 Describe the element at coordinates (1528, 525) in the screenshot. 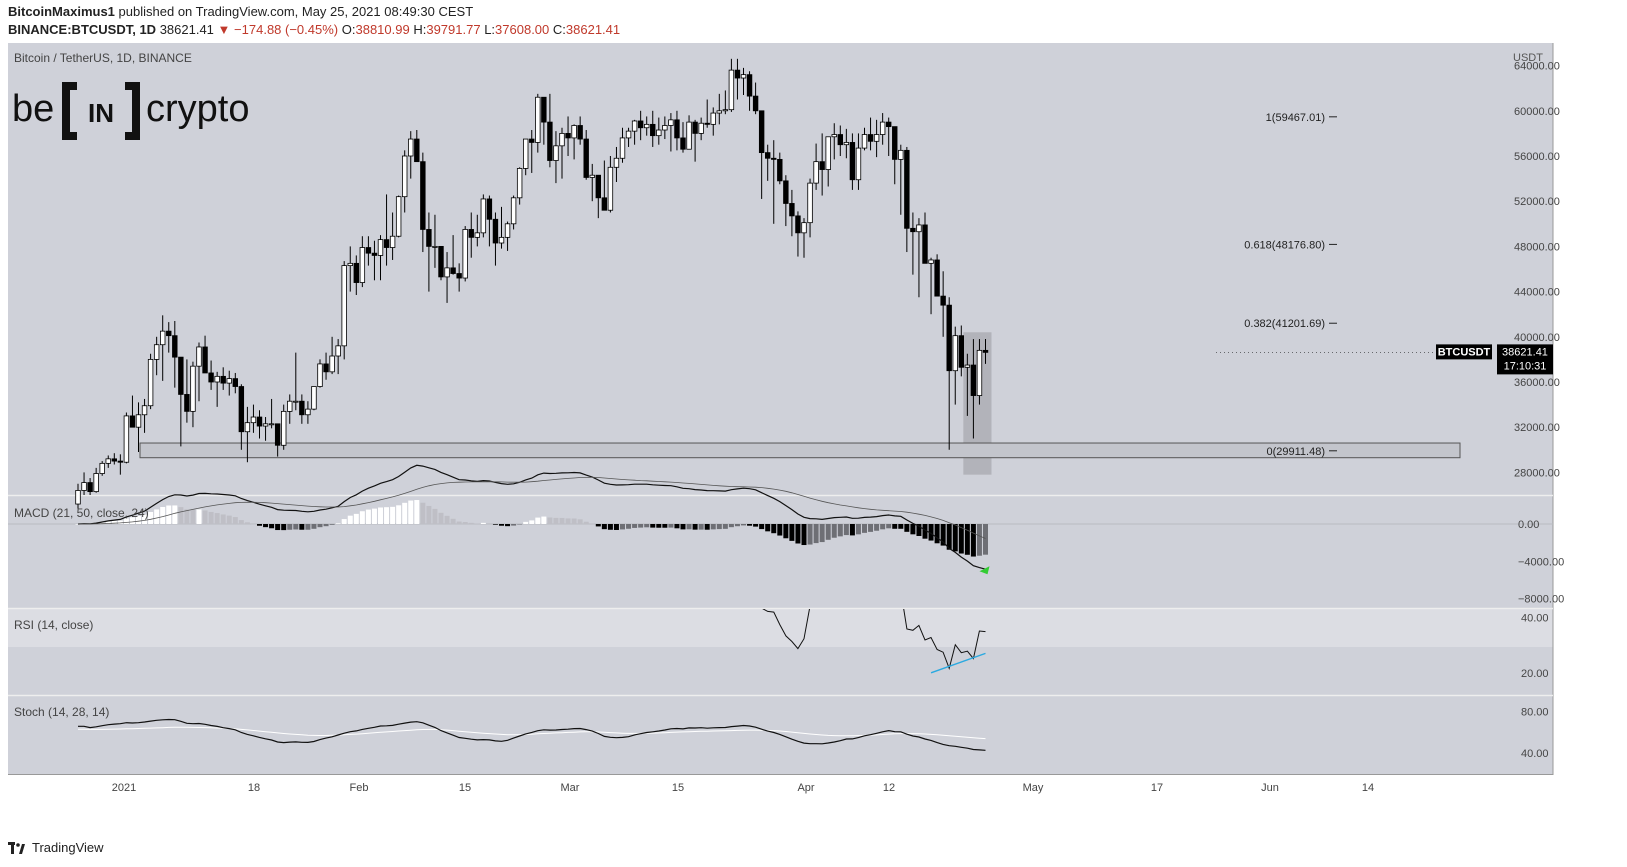

I see `macd-axis-tick: 0.00` at that location.